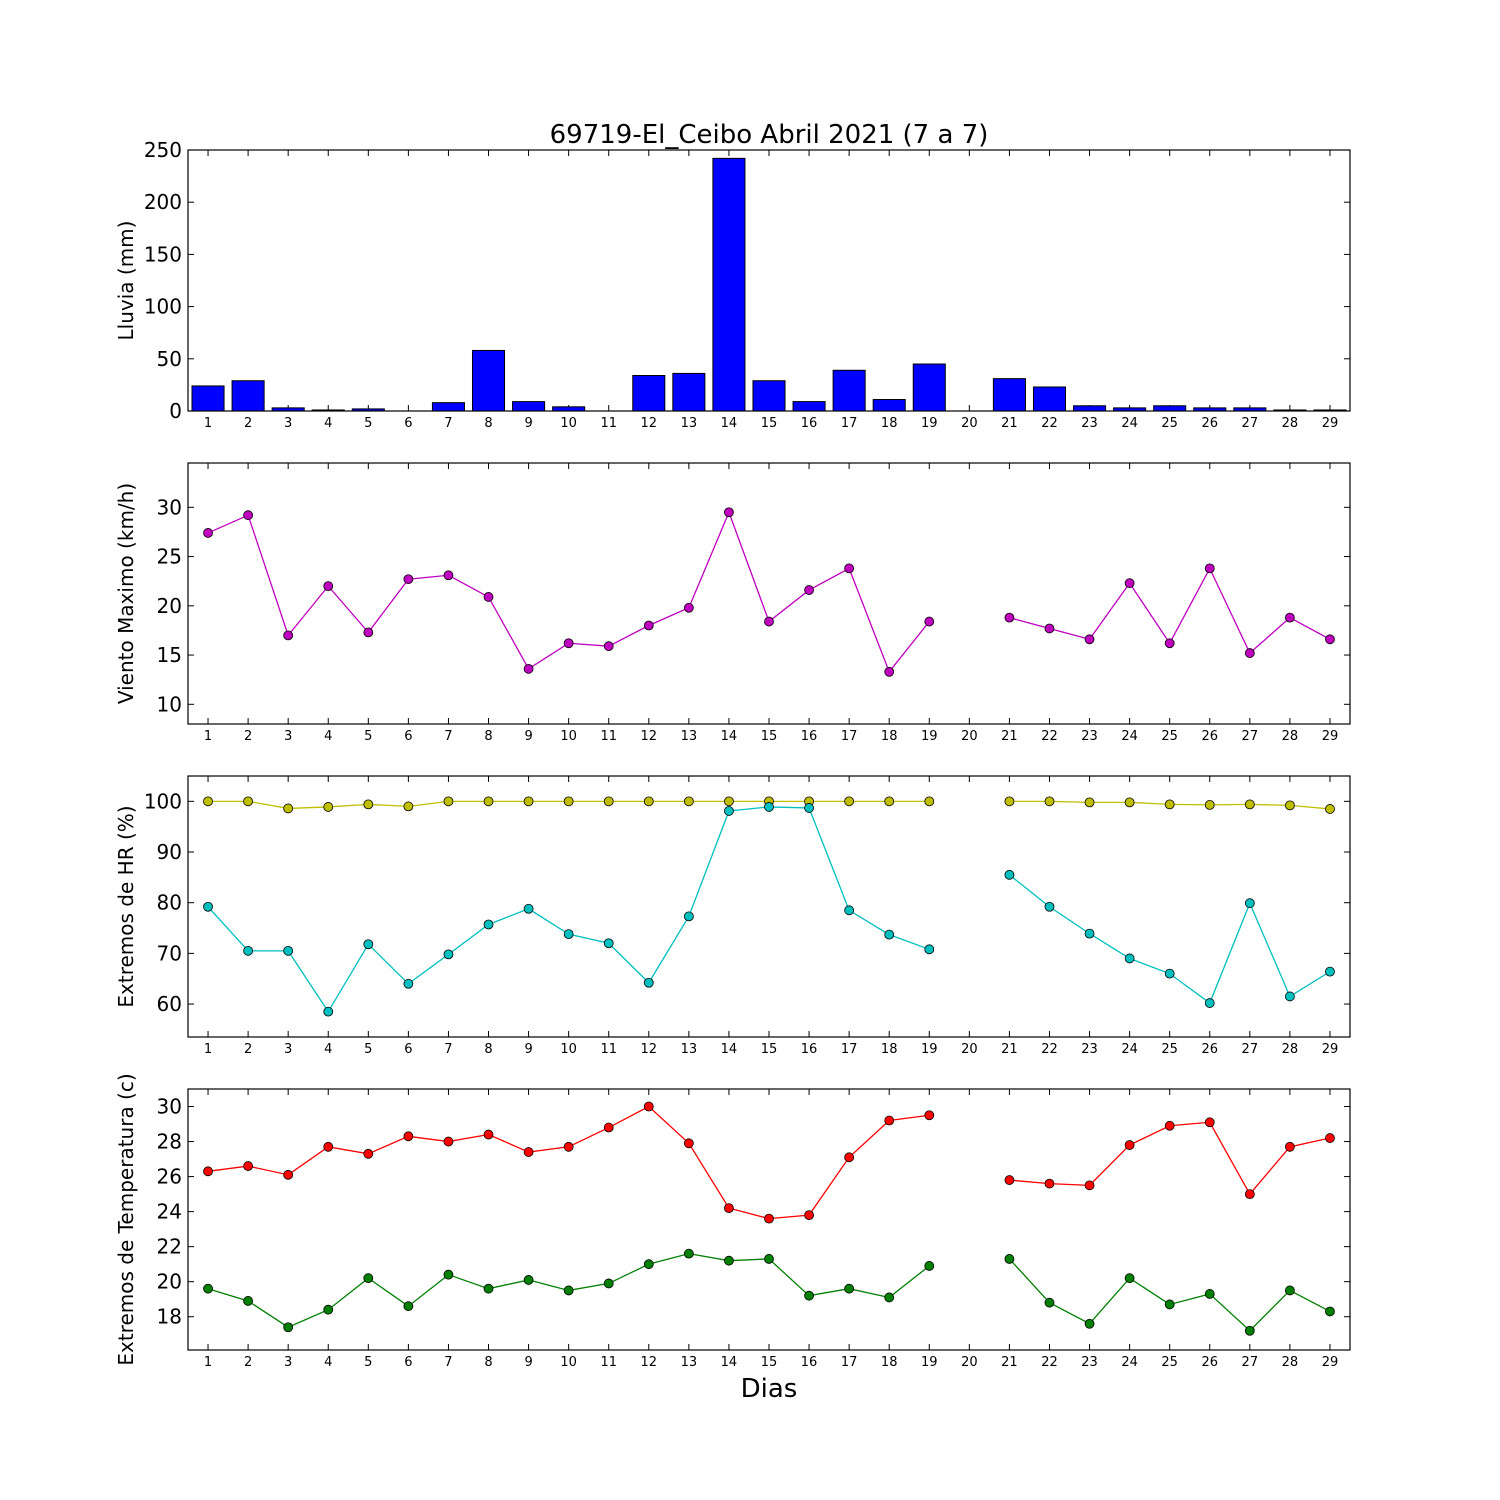 The image size is (1500, 1500). What do you see at coordinates (408, 423) in the screenshot?
I see `rain-x-tick-label: 6` at bounding box center [408, 423].